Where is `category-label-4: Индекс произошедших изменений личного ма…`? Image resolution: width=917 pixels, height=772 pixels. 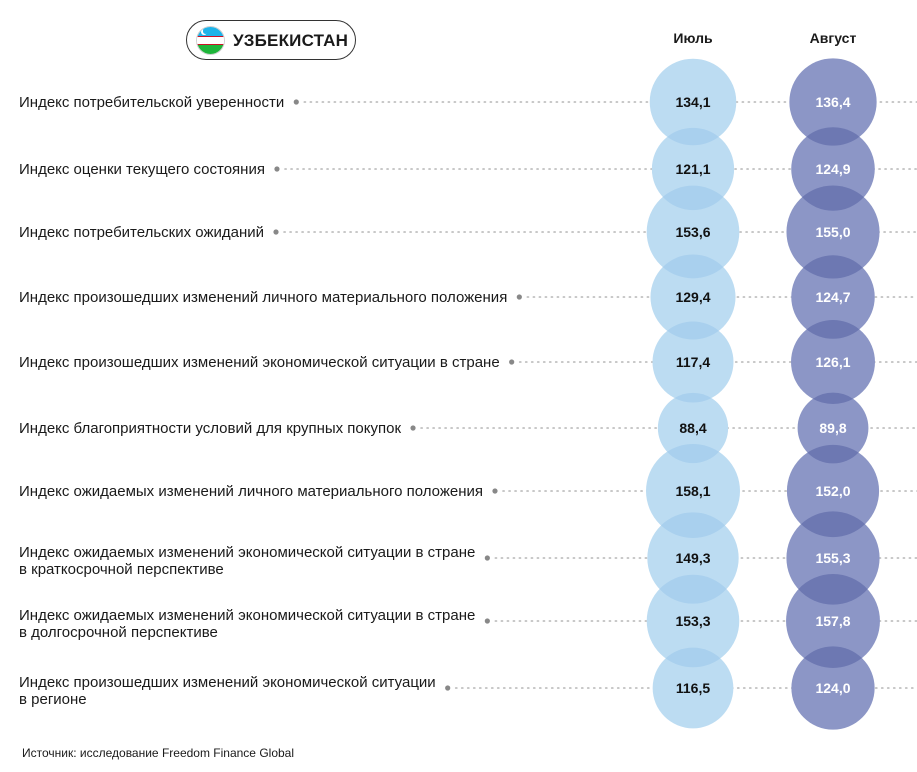 category-label-4: Индекс произошедших изменений личного ма… is located at coordinates (263, 297).